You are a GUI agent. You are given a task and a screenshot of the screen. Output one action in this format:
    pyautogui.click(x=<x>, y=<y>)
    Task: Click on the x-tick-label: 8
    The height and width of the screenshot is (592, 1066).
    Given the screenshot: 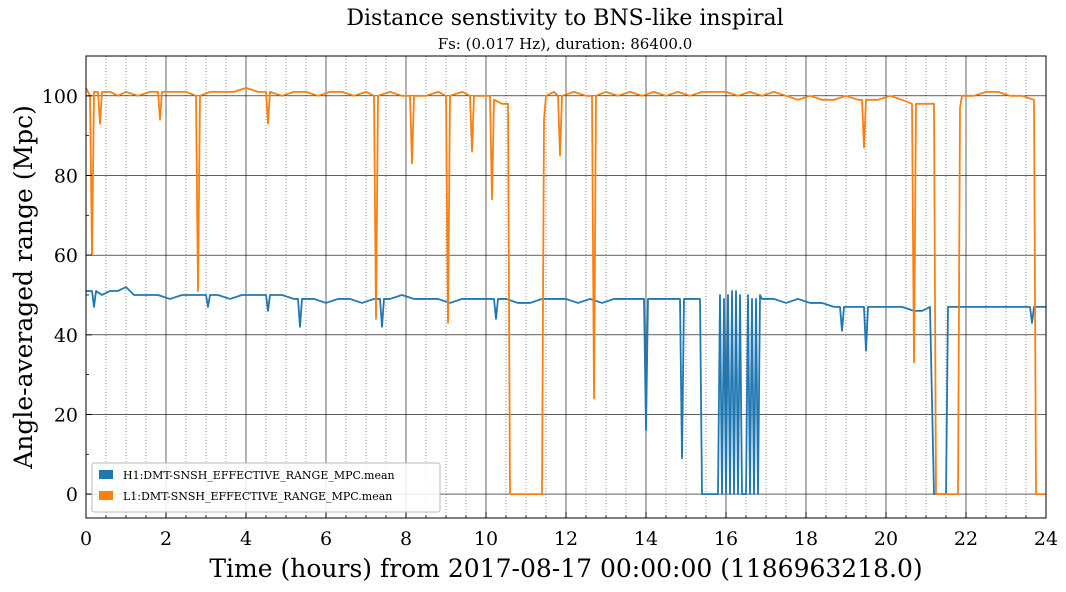 What is the action you would take?
    pyautogui.click(x=406, y=539)
    